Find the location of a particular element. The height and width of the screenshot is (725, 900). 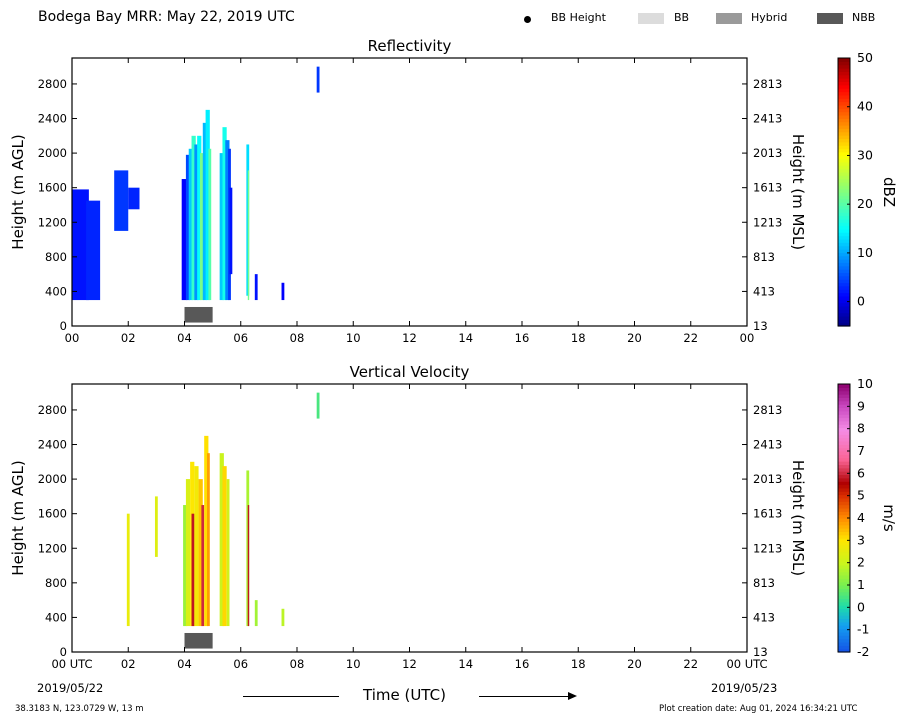

x-tick-label-1-10: 20 is located at coordinates (634, 664).